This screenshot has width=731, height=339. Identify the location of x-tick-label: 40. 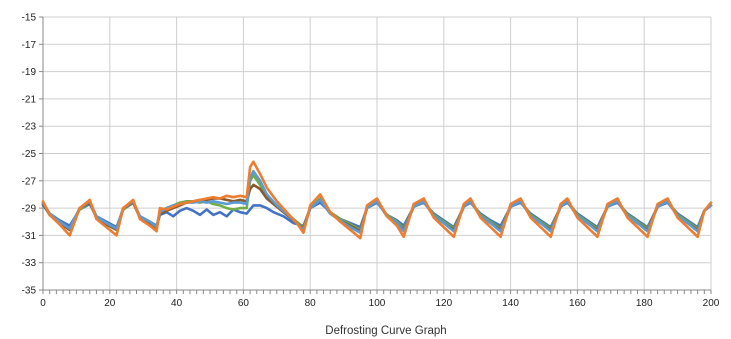
(177, 303).